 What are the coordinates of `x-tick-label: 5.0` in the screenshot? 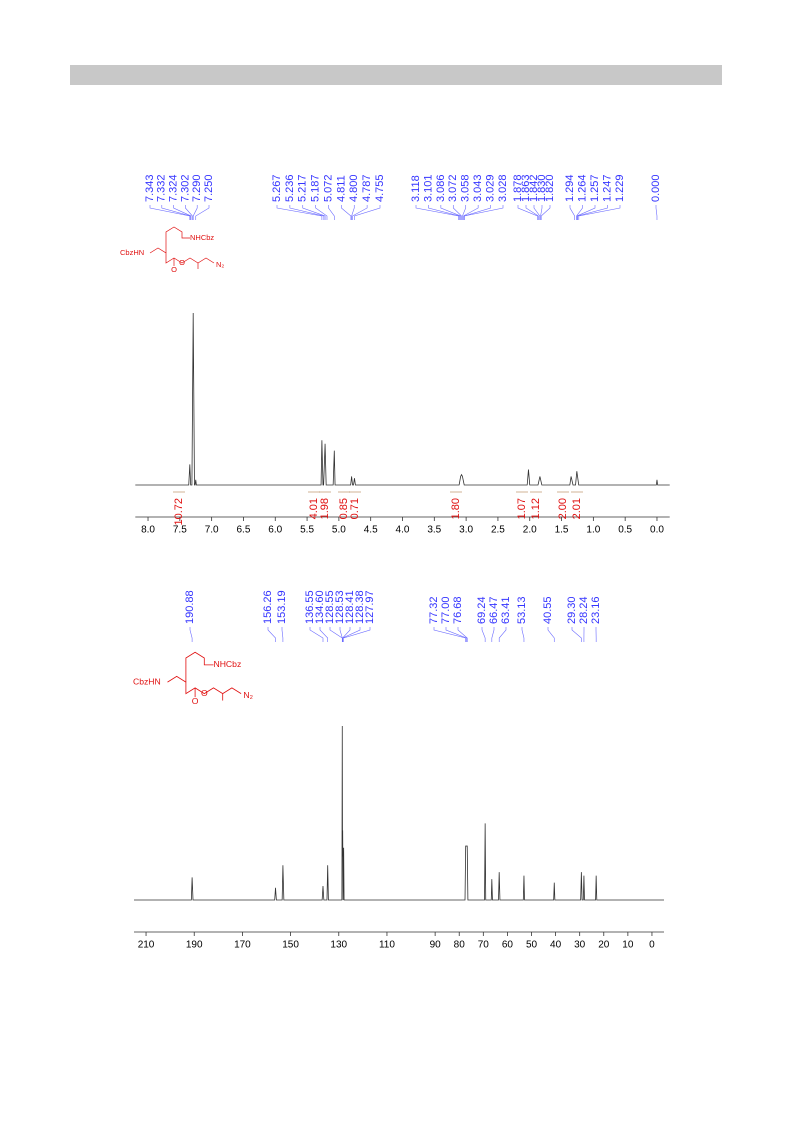 It's located at (339, 530).